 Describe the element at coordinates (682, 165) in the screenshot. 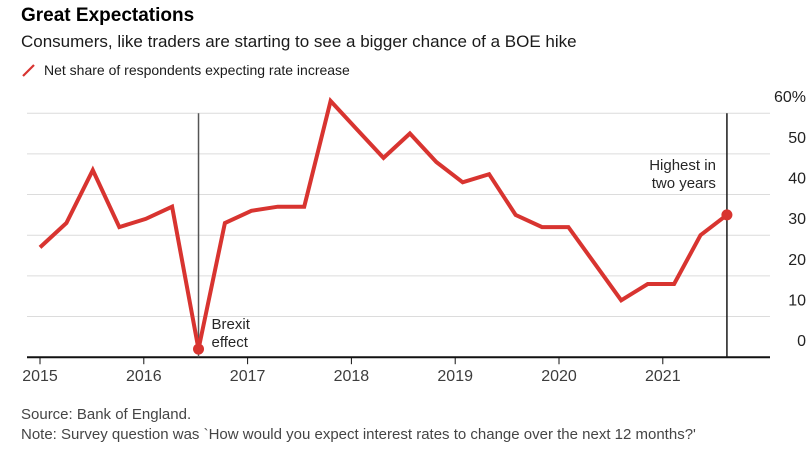

I see `annotation-highest: Highest in` at that location.